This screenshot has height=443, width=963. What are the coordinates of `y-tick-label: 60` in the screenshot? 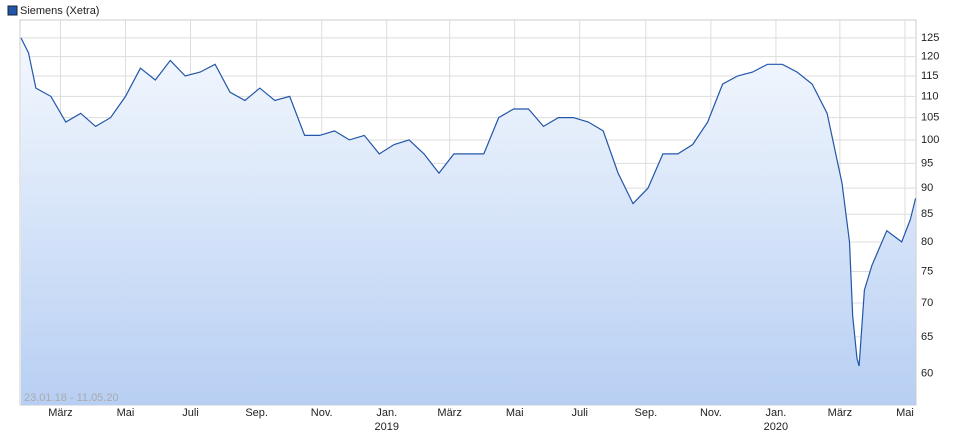 It's located at (927, 373).